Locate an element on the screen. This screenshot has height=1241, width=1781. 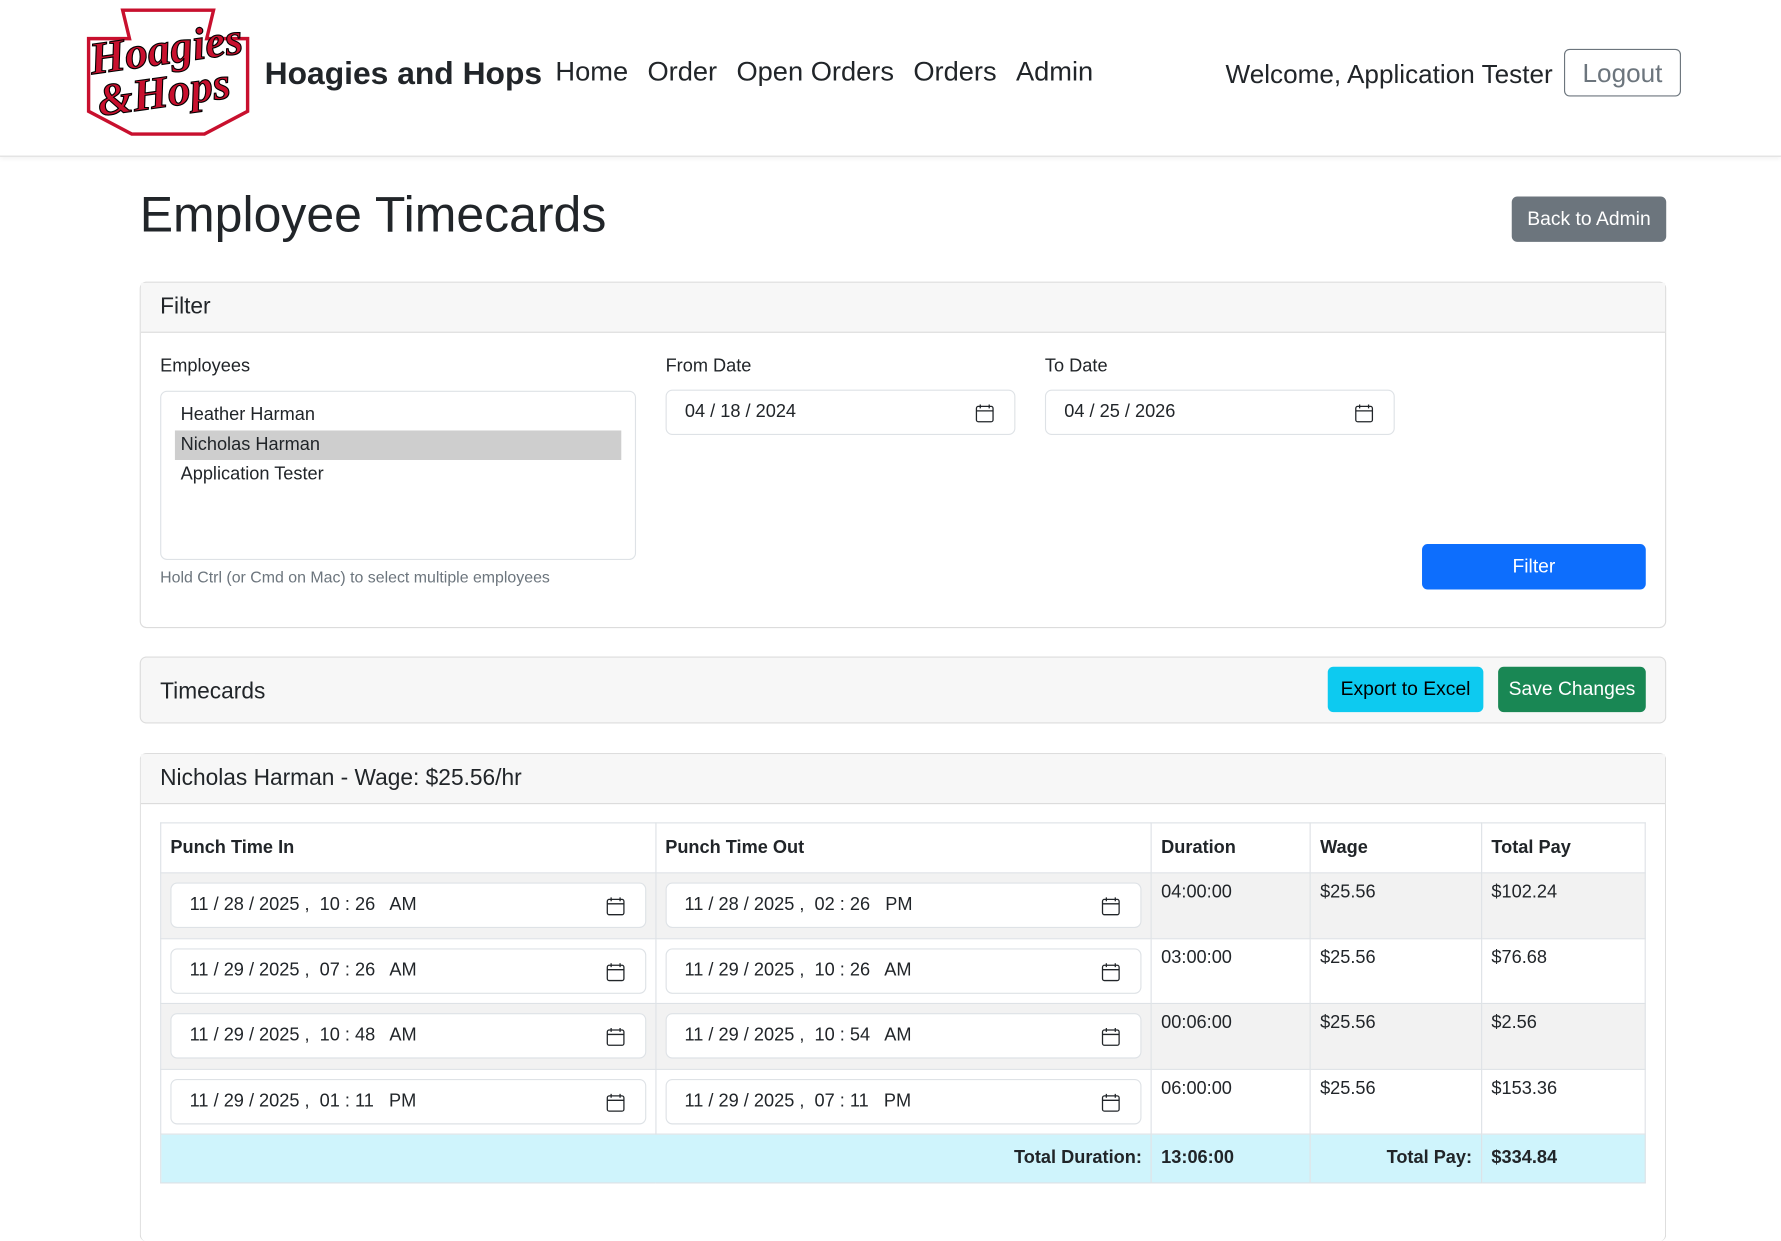
datetime-input: 11 / 29 / 2025 , 01 : 11 PM is located at coordinates (408, 1101).